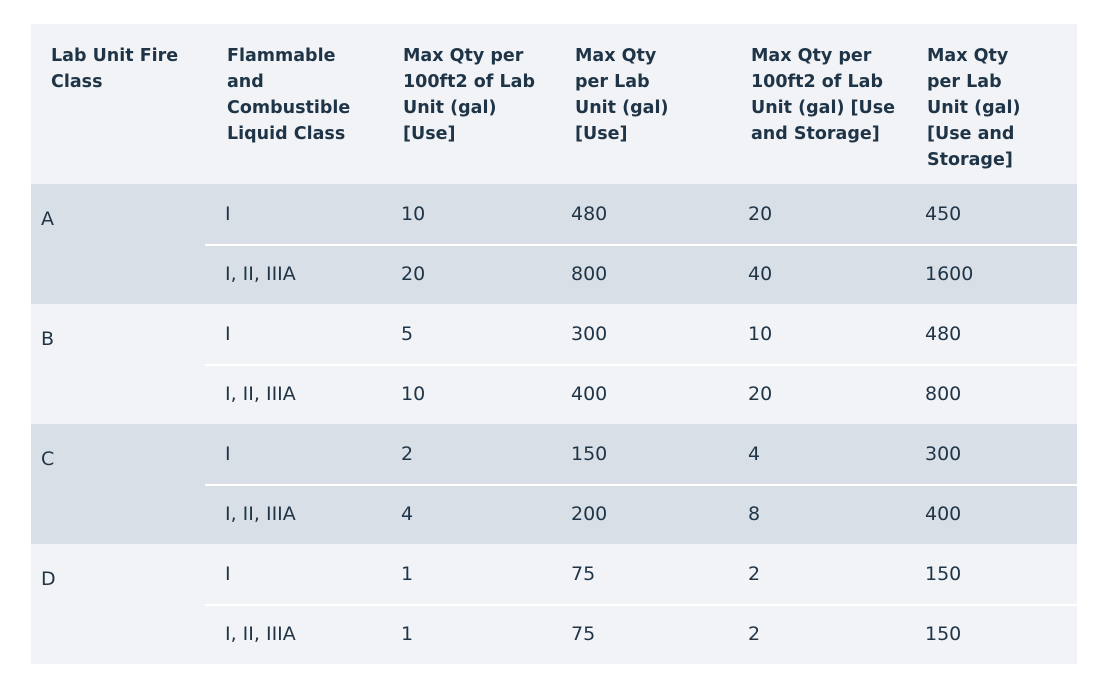 This screenshot has height=690, width=1107. Describe the element at coordinates (589, 394) in the screenshot. I see `cell-max-qty-per-lab-unit-use: 400` at that location.